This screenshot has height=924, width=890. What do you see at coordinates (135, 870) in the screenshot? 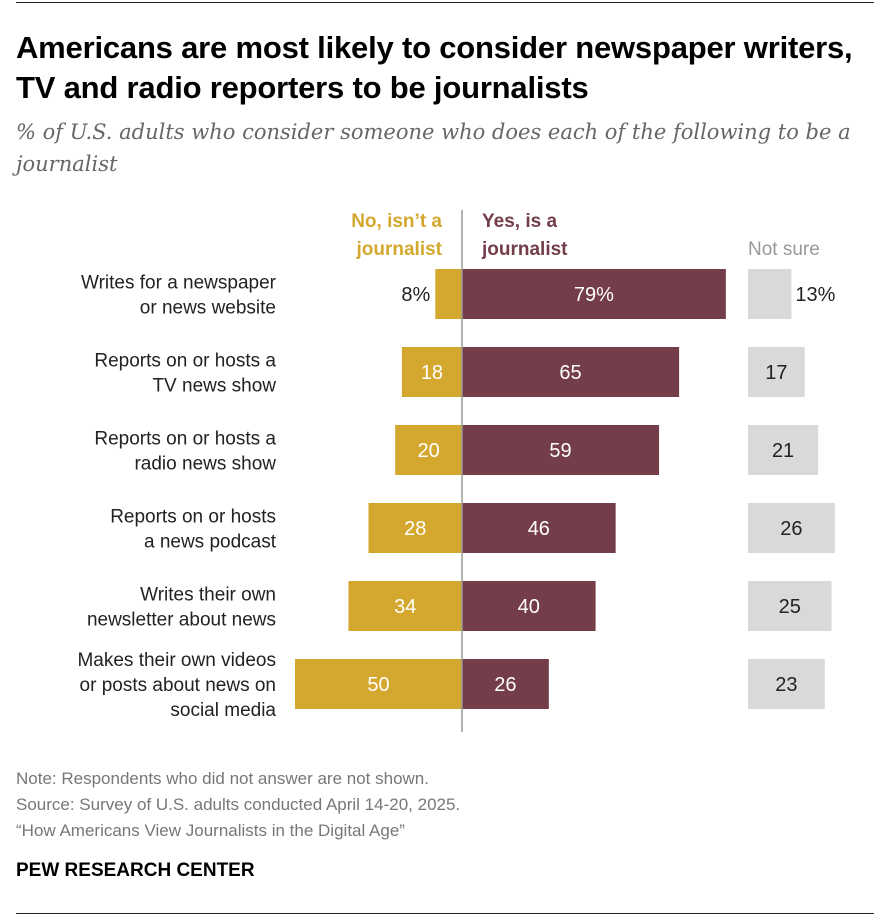
I see `brand-logo: PEW RESEARCH CENTER` at bounding box center [135, 870].